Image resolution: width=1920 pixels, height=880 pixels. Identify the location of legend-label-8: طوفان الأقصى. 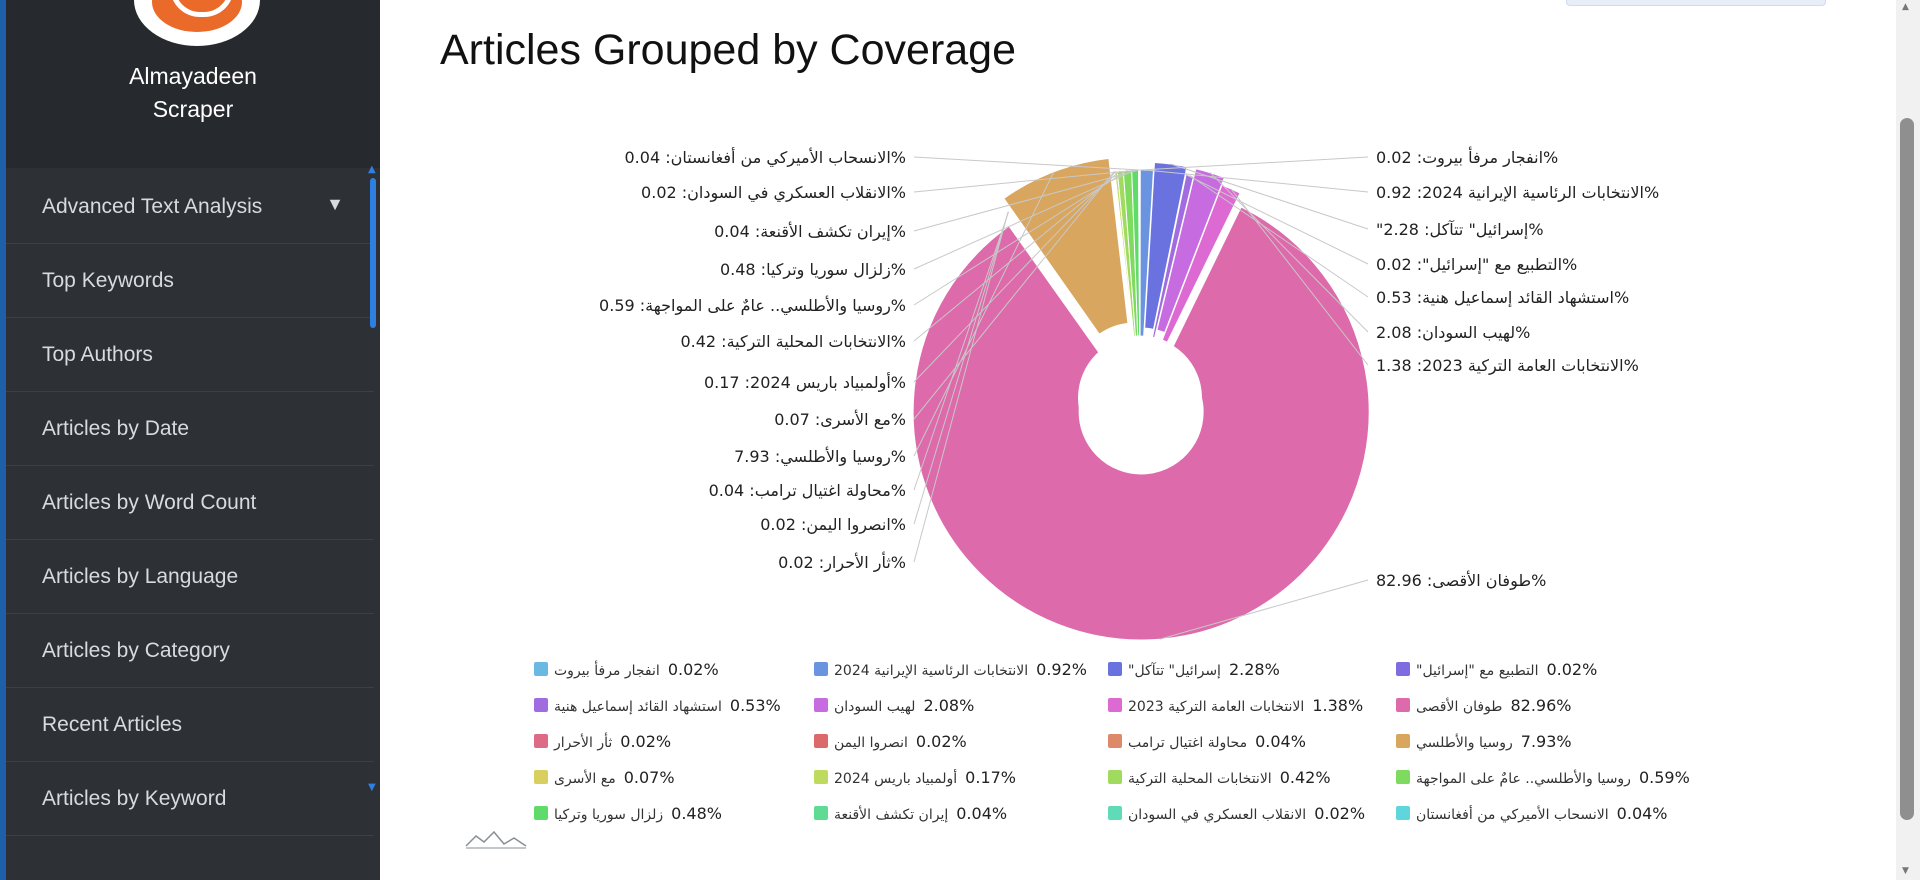
(1459, 706).